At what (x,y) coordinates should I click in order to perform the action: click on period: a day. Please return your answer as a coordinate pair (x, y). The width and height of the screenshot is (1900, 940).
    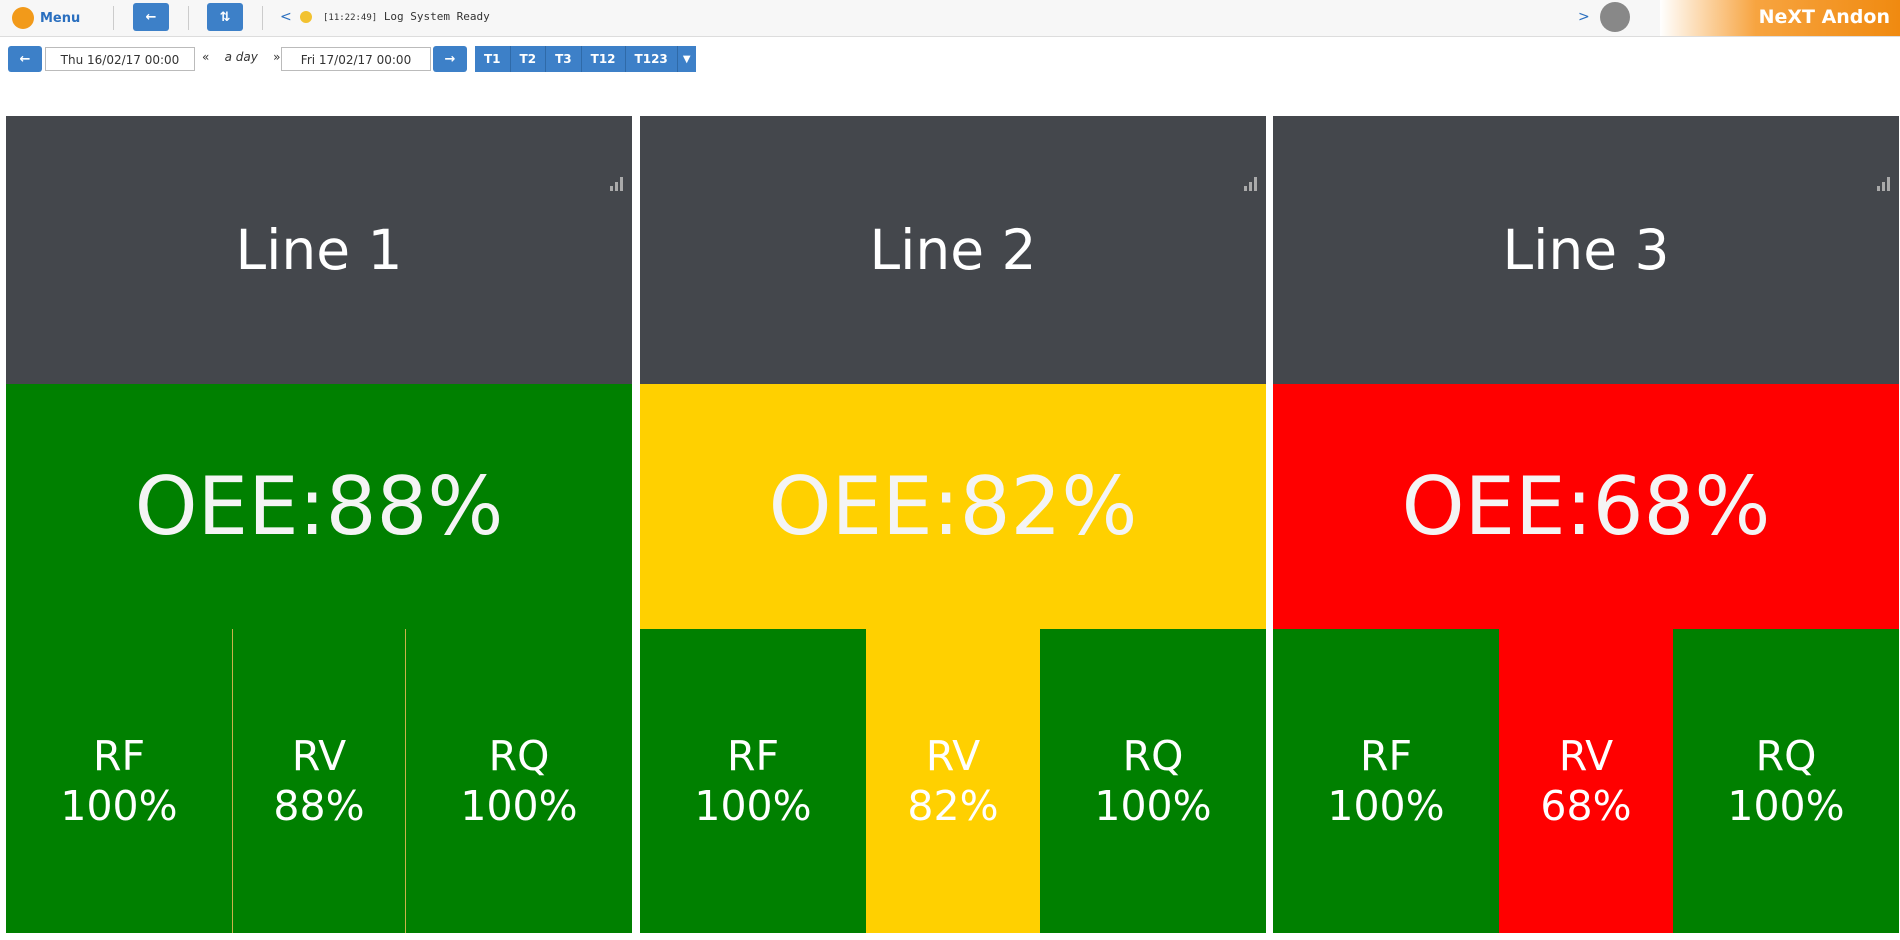
    Looking at the image, I should click on (241, 57).